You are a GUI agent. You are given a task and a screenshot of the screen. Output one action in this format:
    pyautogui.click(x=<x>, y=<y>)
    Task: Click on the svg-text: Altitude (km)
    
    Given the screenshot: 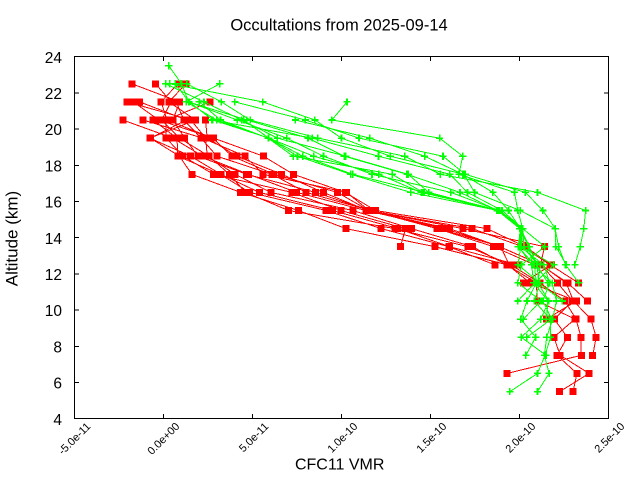 What is the action you would take?
    pyautogui.click(x=12, y=238)
    